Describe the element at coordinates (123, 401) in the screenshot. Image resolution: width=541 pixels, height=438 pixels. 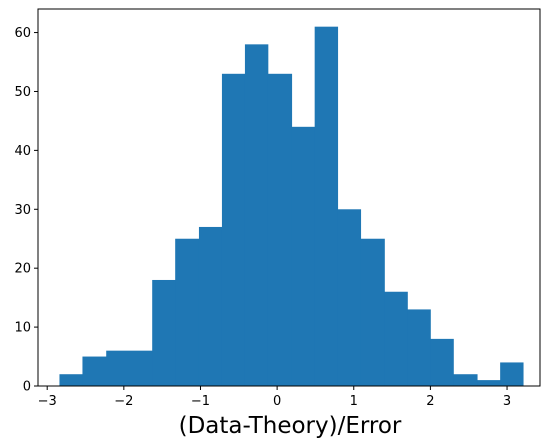
I see `x-tick-label: −2` at that location.